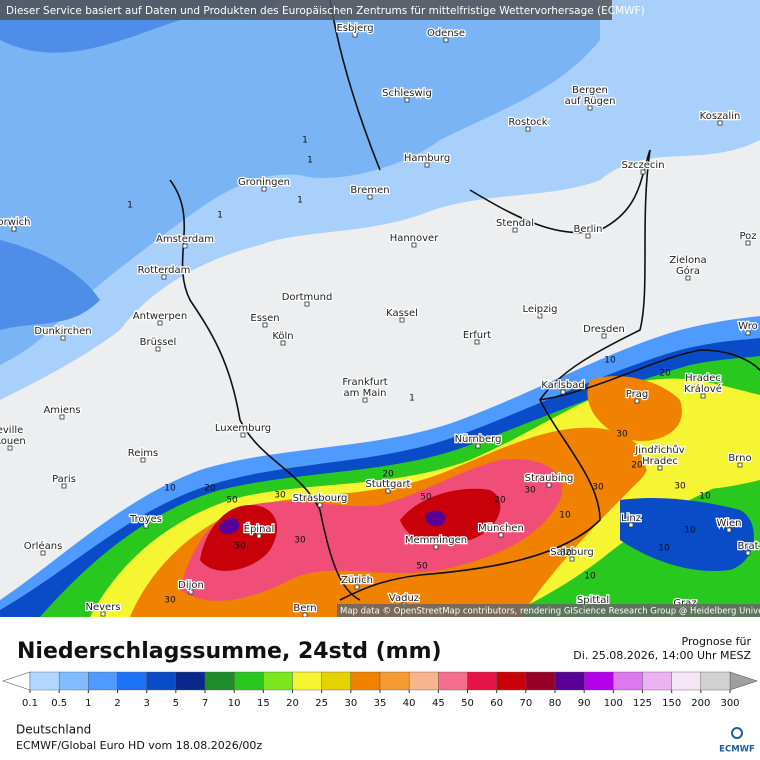  Describe the element at coordinates (146, 703) in the screenshot. I see `colorbar-tick-label: 3` at that location.